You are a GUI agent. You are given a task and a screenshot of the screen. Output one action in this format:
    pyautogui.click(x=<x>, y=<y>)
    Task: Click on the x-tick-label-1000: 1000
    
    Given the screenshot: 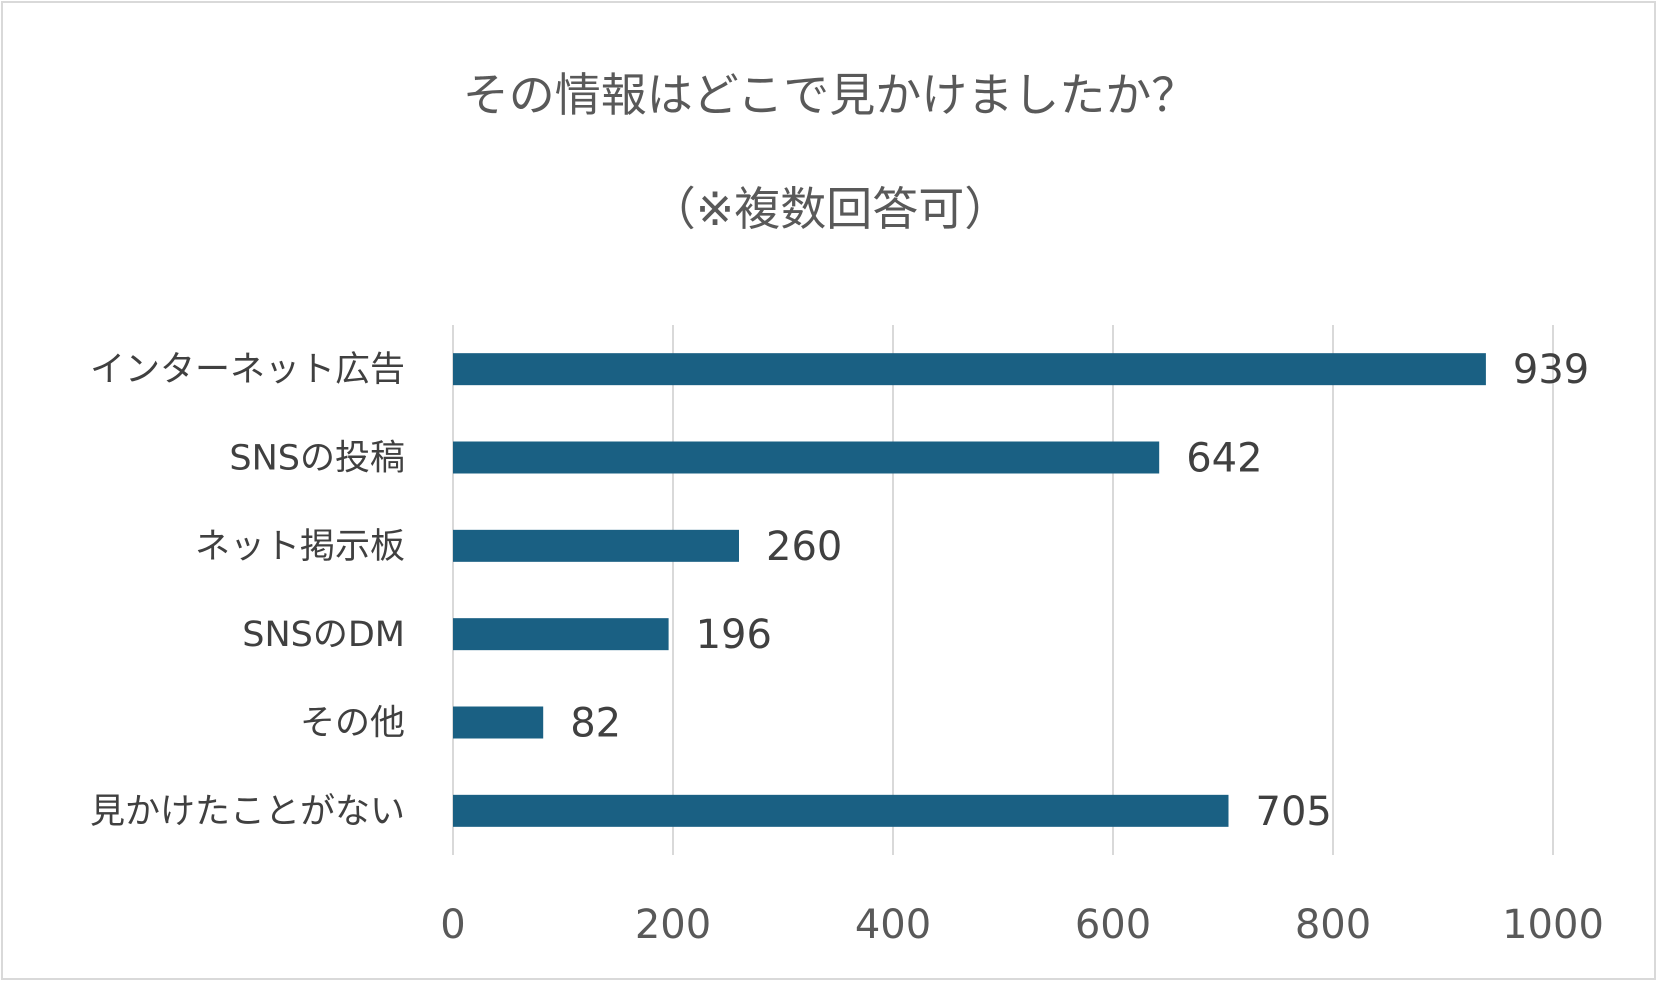 What is the action you would take?
    pyautogui.click(x=1553, y=925)
    